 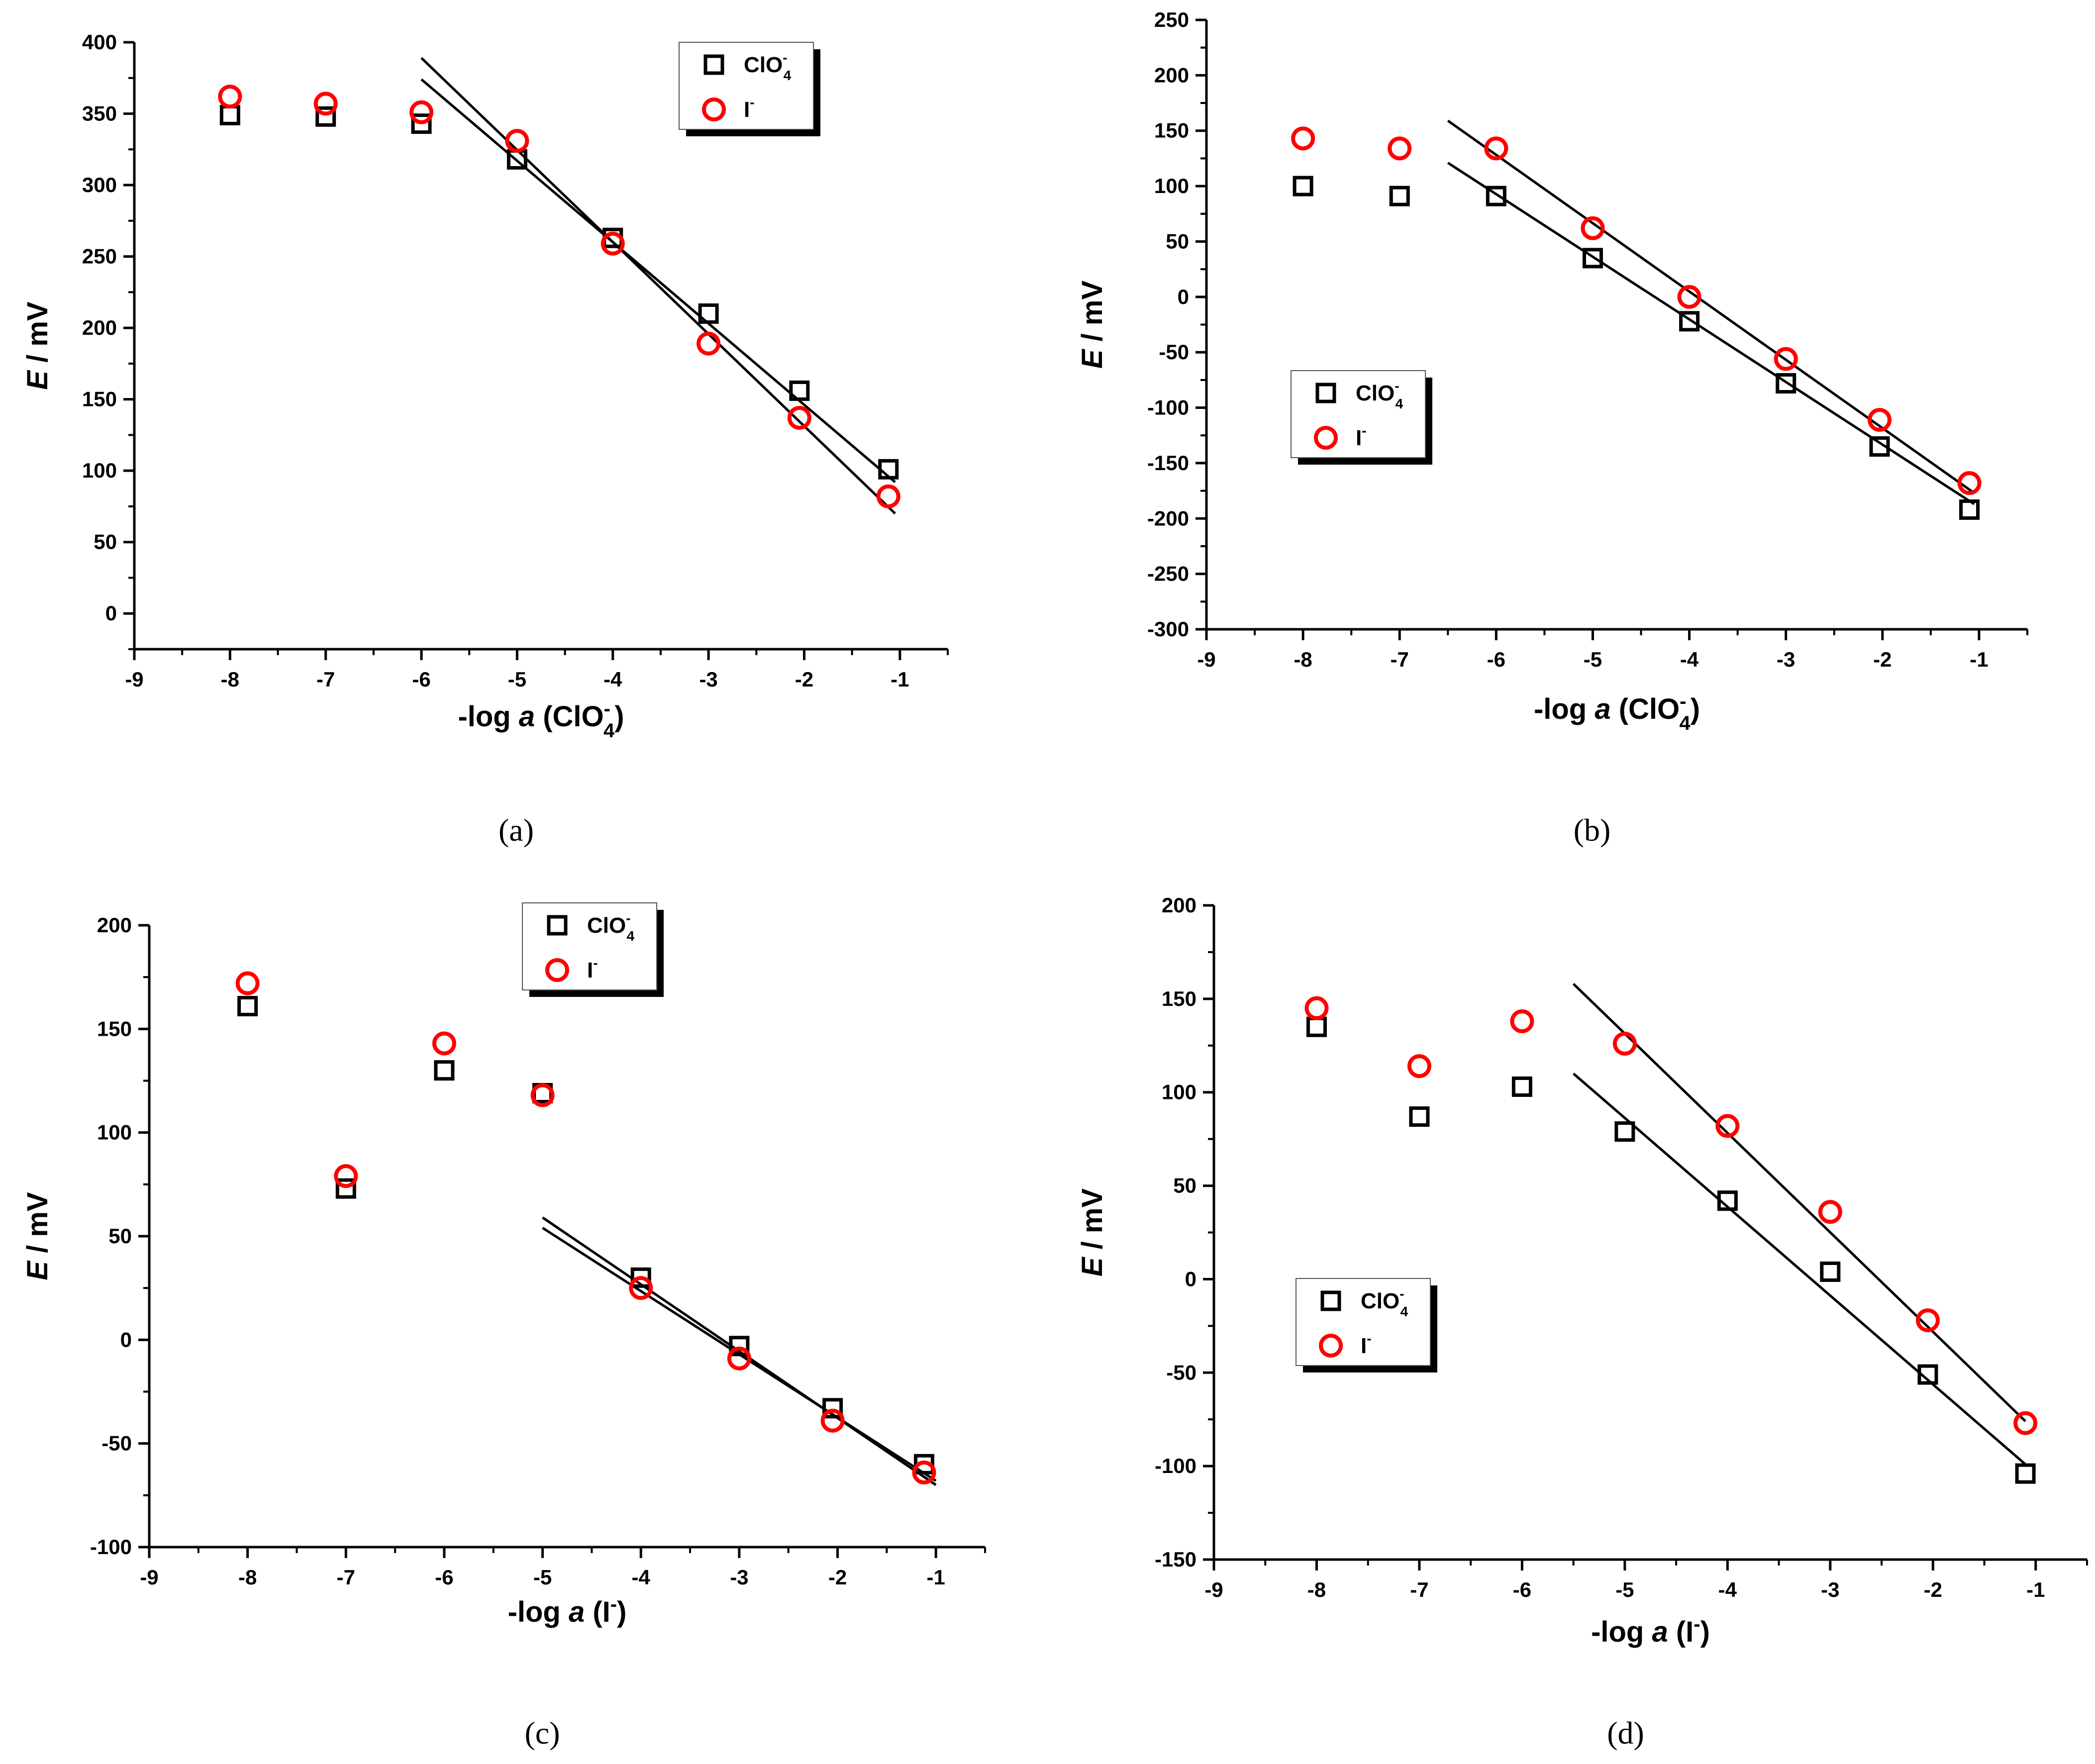 I want to click on x-tick-label: -2, so click(x=1882, y=659).